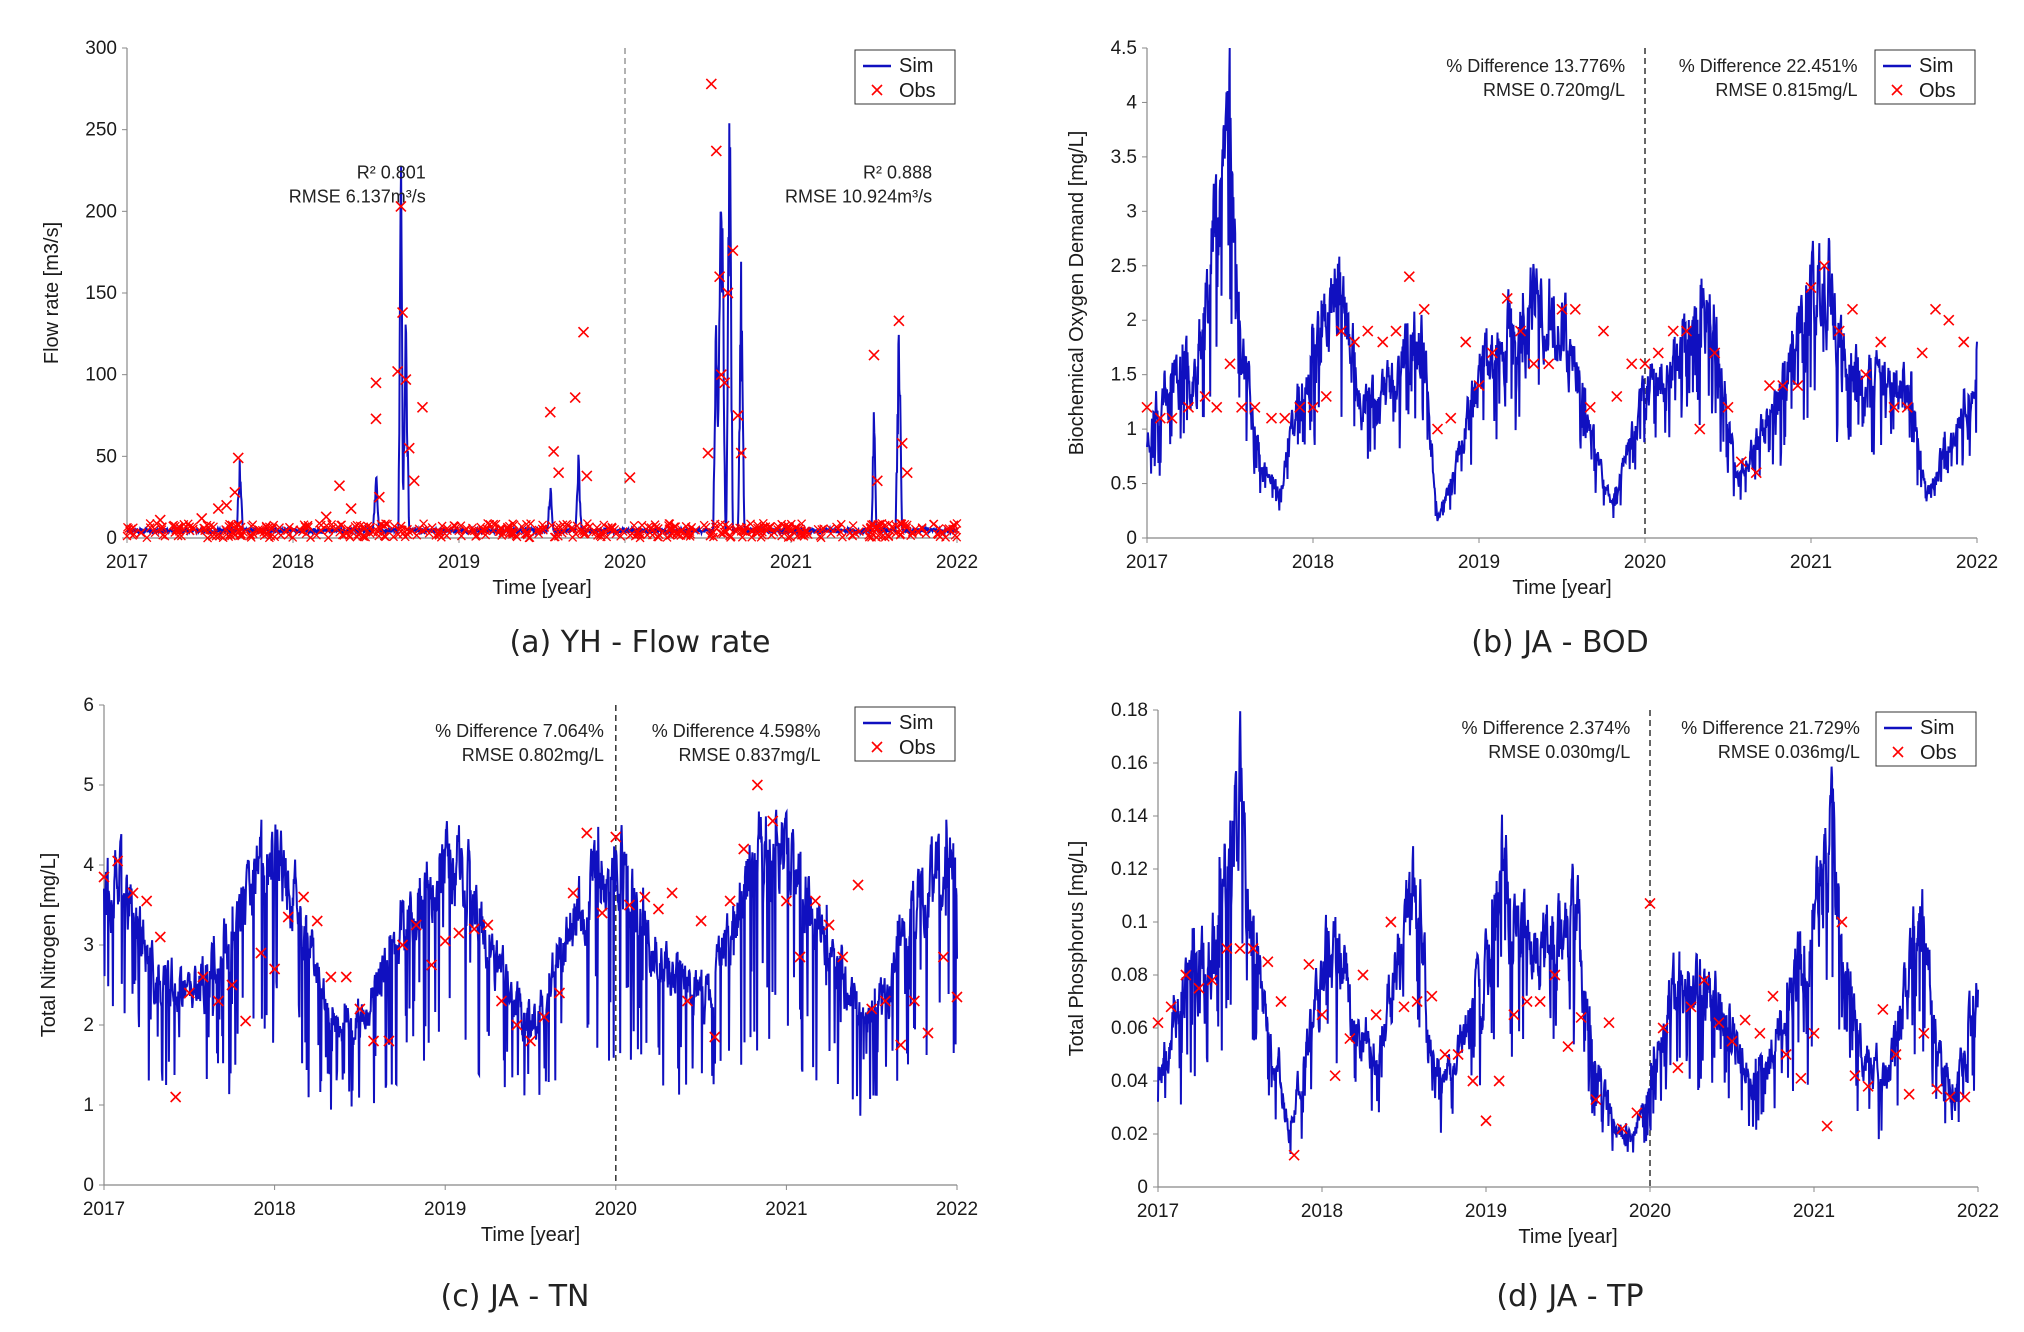 The image size is (2024, 1332). What do you see at coordinates (1568, 933) in the screenshot?
I see `sim-series-line` at bounding box center [1568, 933].